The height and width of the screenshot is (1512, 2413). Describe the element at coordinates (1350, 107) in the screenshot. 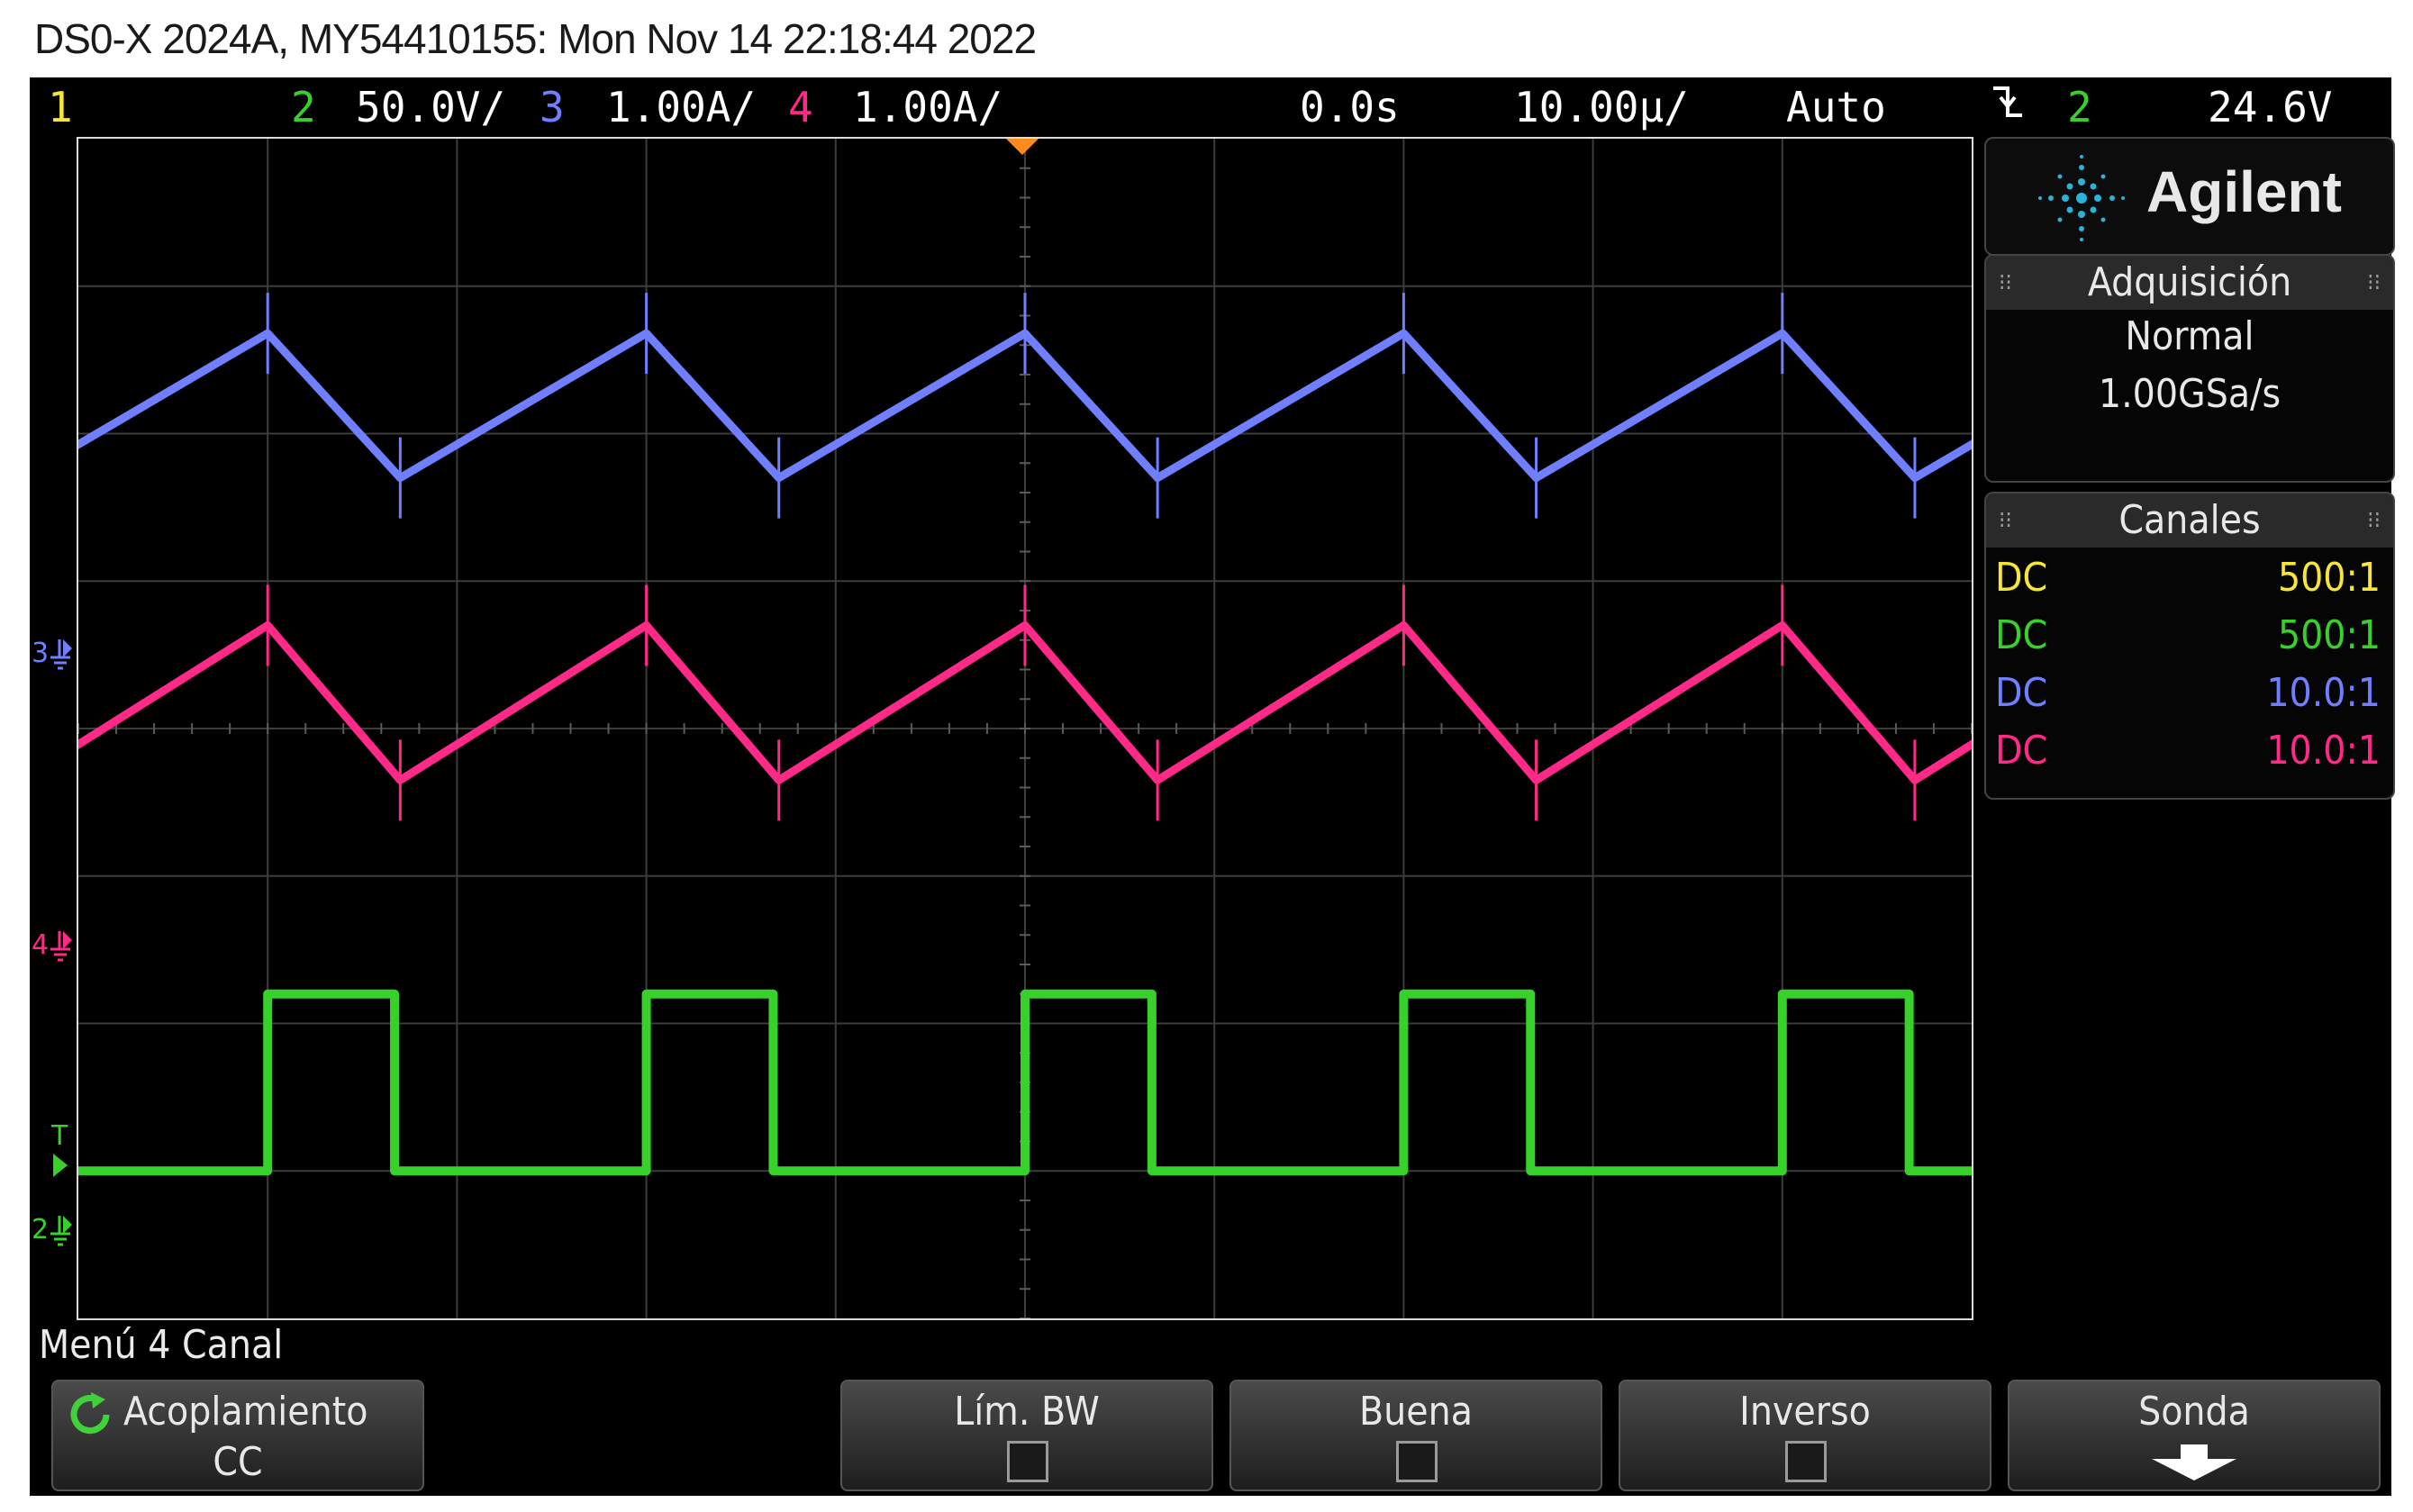

I see `time-delay: 0.0s` at that location.